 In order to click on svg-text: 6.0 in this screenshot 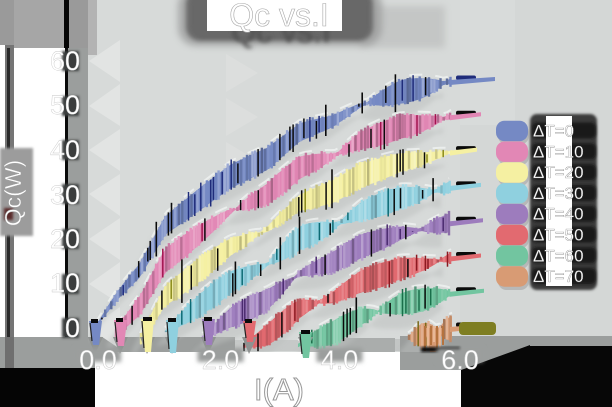, I will do `click(460, 360)`.